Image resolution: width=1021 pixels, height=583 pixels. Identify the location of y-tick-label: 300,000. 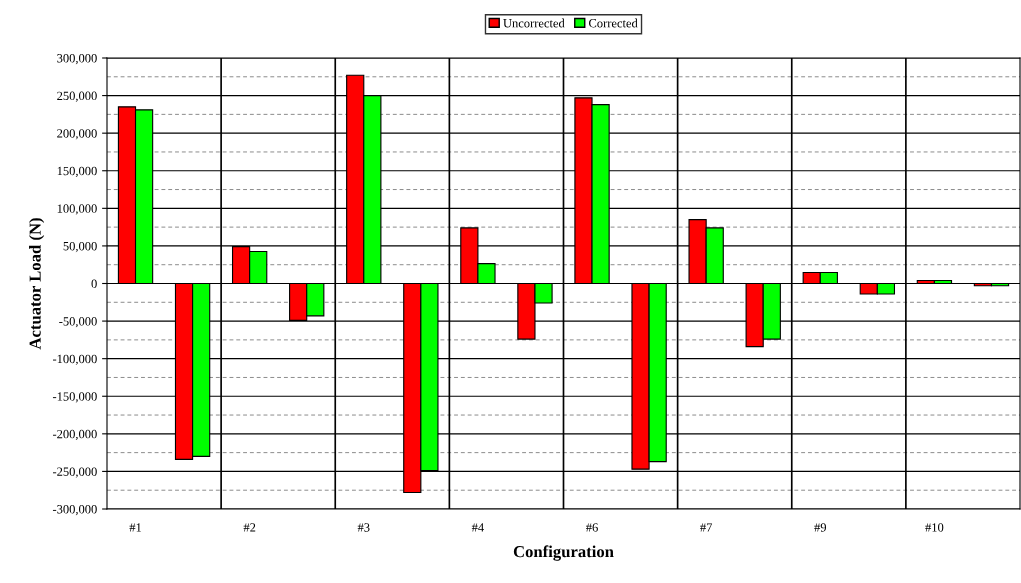
(77, 59).